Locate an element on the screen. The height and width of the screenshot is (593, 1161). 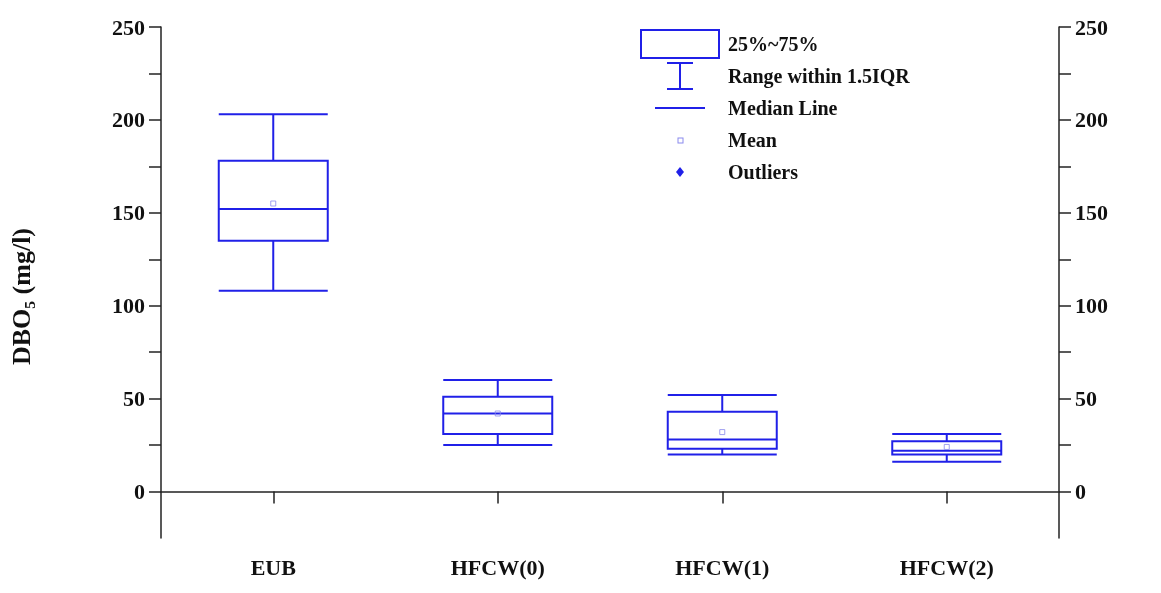
y2-tick-label: 250 is located at coordinates (1091, 27).